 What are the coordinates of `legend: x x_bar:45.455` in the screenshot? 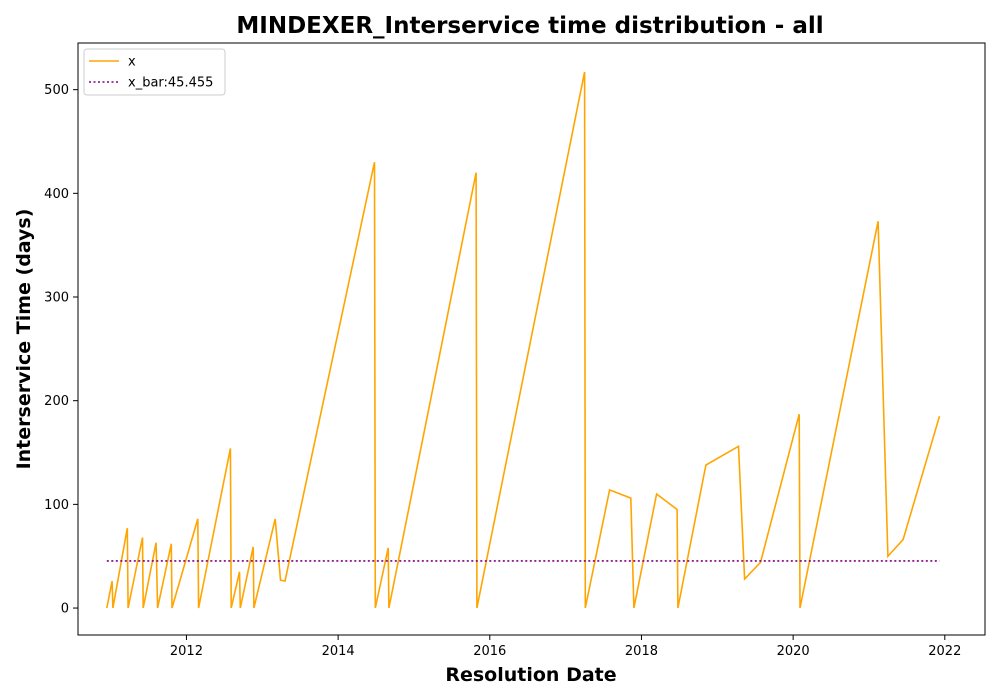 It's located at (154, 72).